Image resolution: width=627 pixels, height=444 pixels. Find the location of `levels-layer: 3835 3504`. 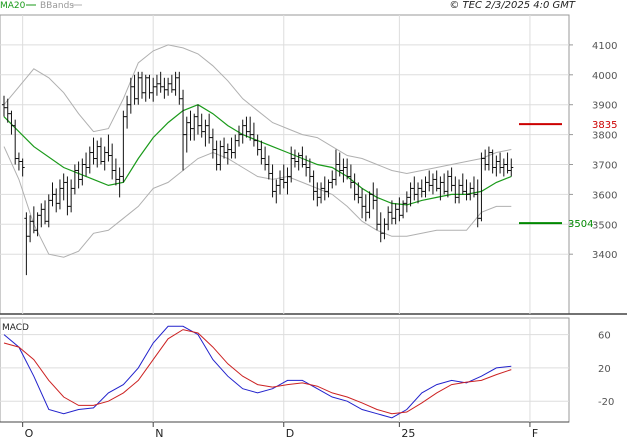

levels-layer: 3835 3504 is located at coordinates (568, 175).